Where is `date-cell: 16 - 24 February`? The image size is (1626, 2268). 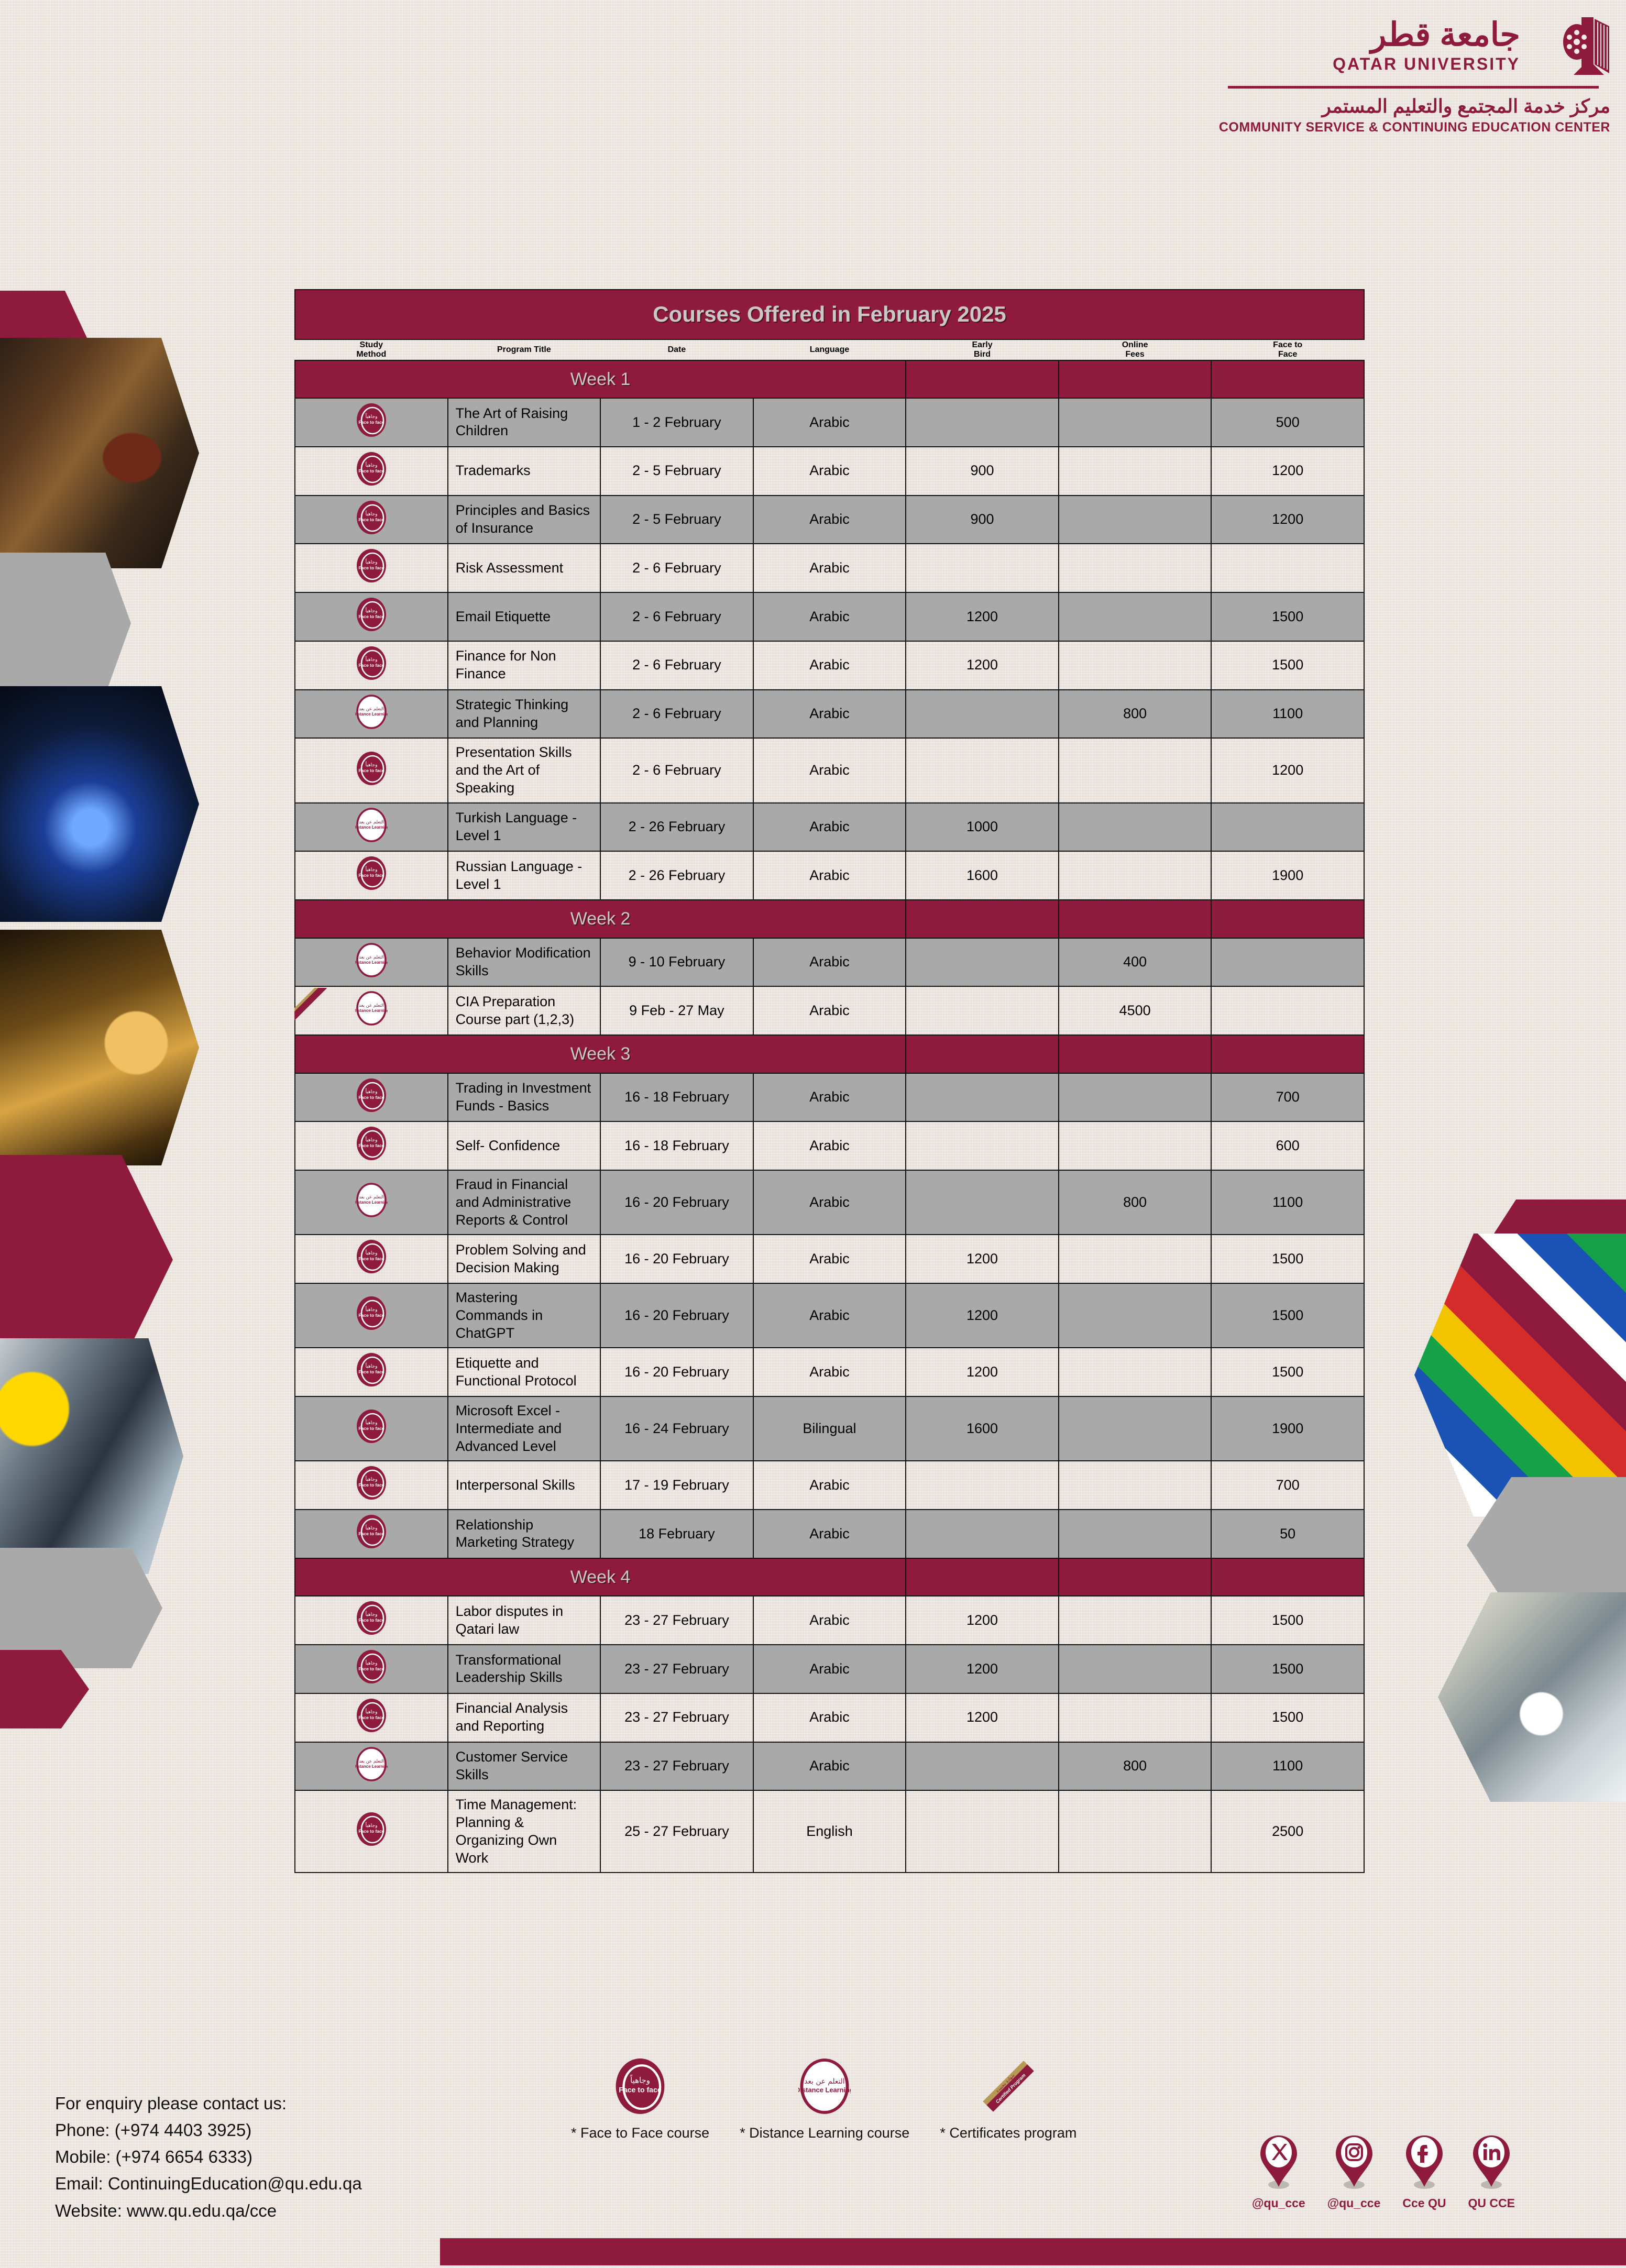 date-cell: 16 - 24 February is located at coordinates (677, 1429).